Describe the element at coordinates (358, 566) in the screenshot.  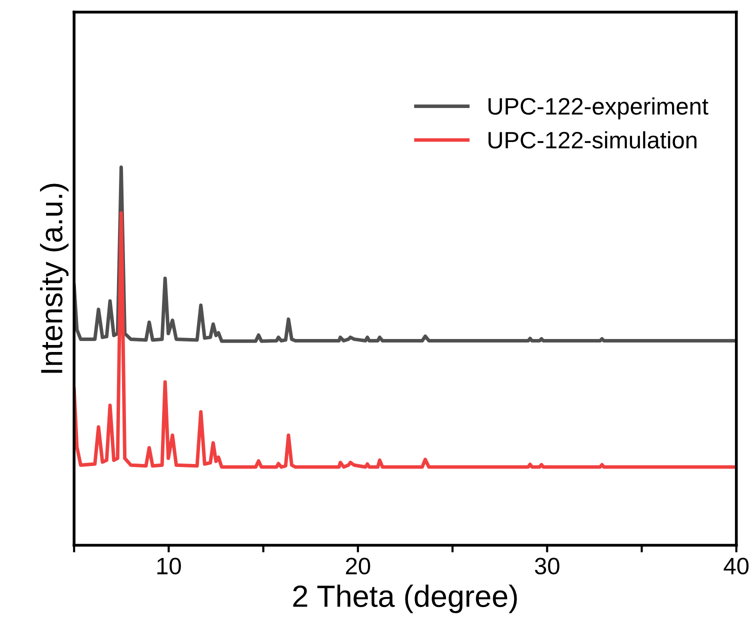
I see `x-tick-label: 20` at that location.